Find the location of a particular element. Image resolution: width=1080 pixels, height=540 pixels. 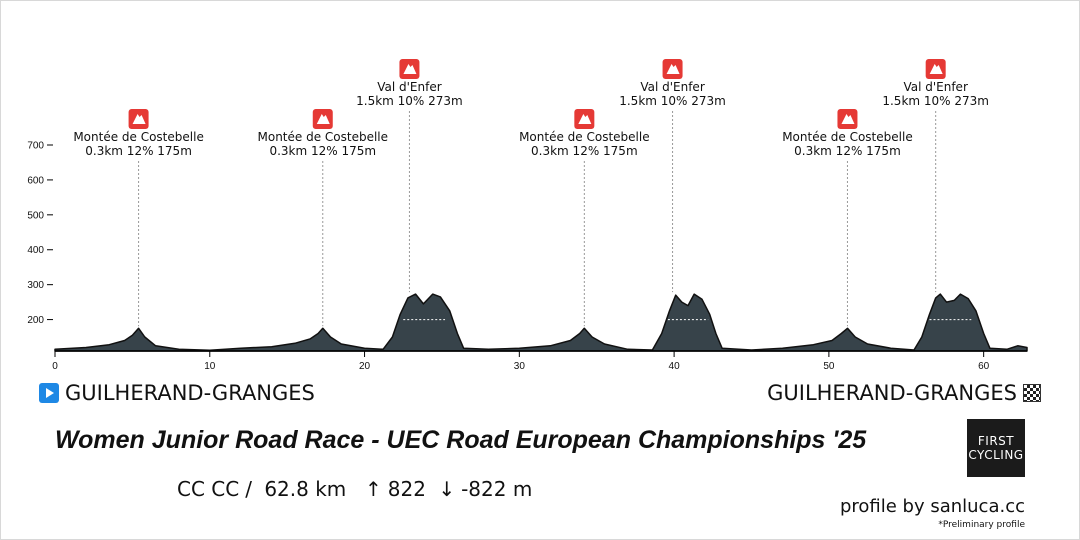

y-tick-label: 400 is located at coordinates (35, 250).